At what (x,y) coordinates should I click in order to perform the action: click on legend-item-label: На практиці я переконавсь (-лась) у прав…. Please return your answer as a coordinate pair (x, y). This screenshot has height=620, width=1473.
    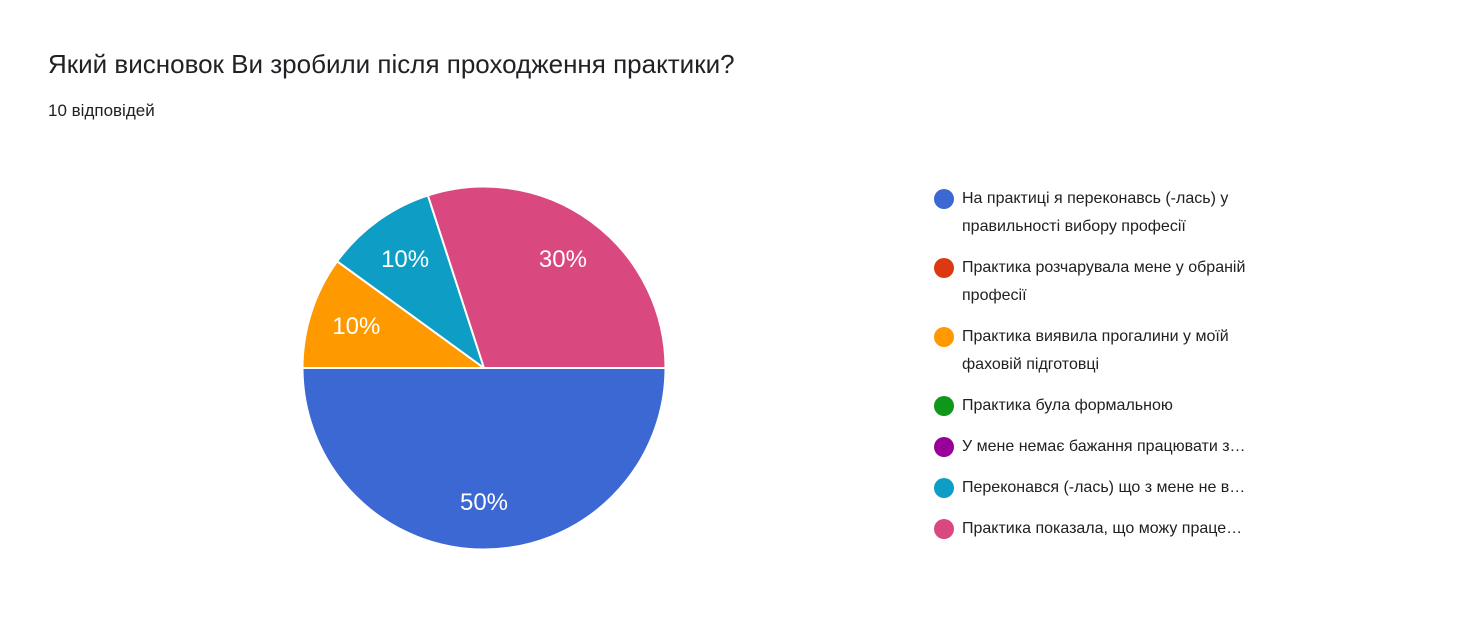
    Looking at the image, I should click on (1095, 212).